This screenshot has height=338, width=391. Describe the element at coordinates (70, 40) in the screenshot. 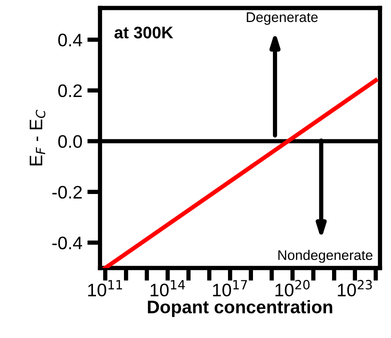

I see `y-tick-label: 0.4` at that location.